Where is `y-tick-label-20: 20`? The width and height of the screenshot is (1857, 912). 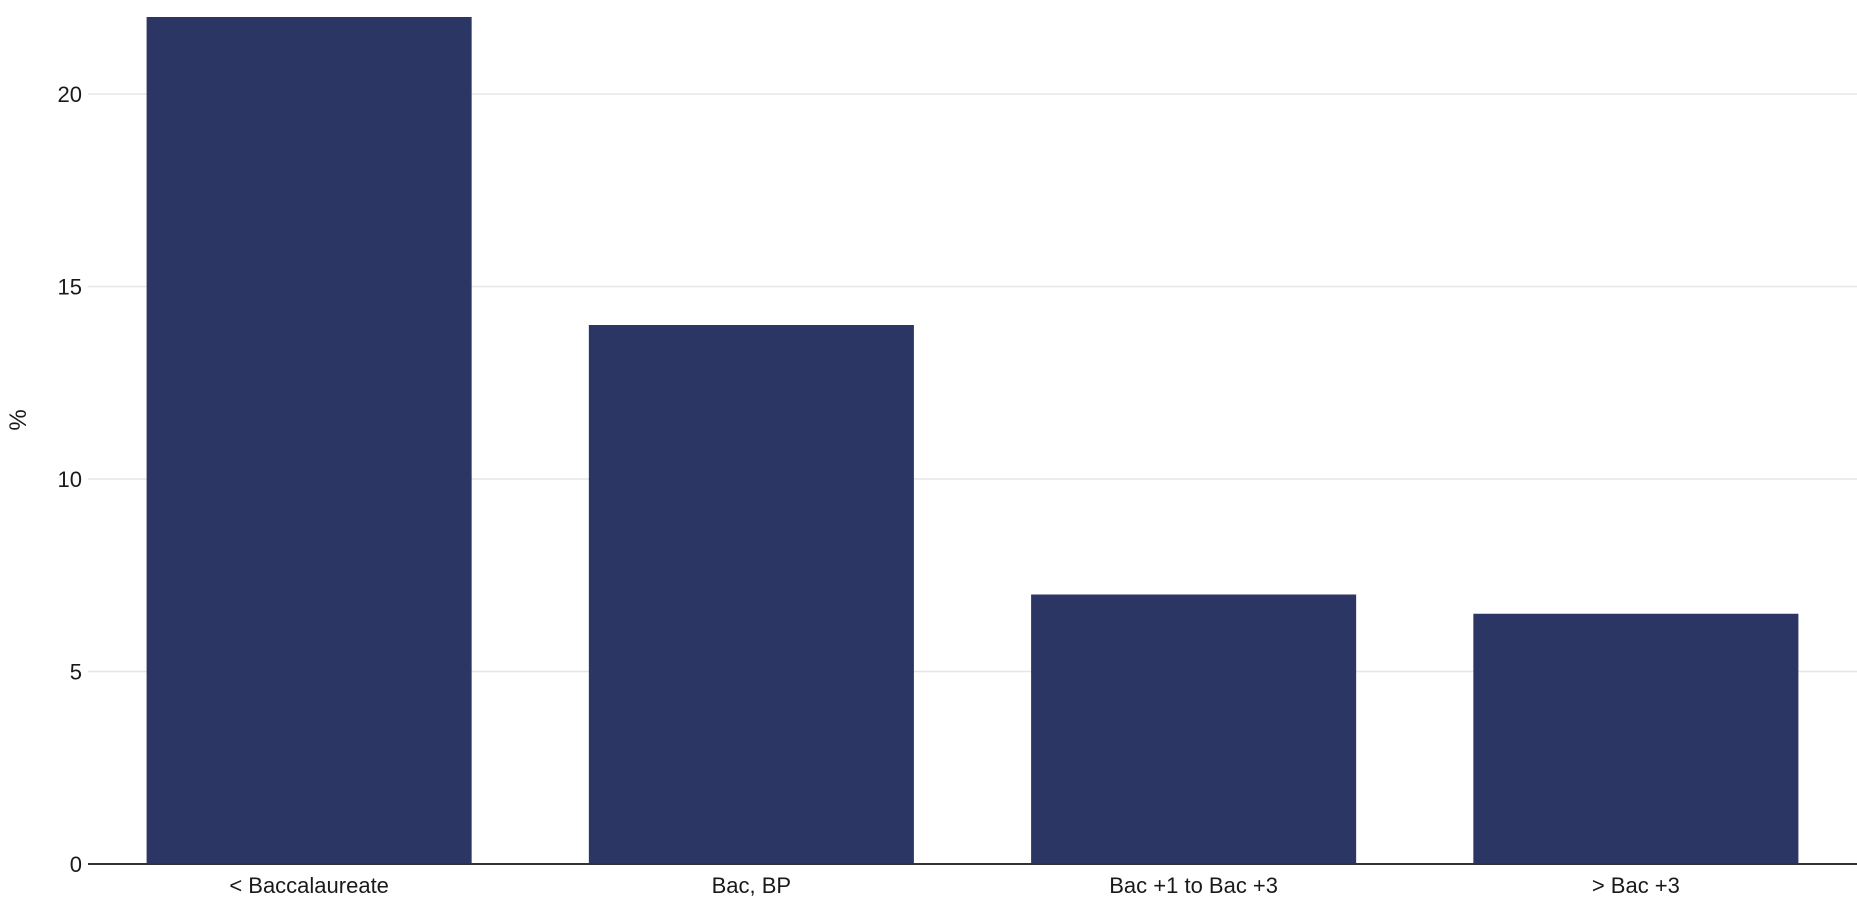 y-tick-label-20: 20 is located at coordinates (70, 94).